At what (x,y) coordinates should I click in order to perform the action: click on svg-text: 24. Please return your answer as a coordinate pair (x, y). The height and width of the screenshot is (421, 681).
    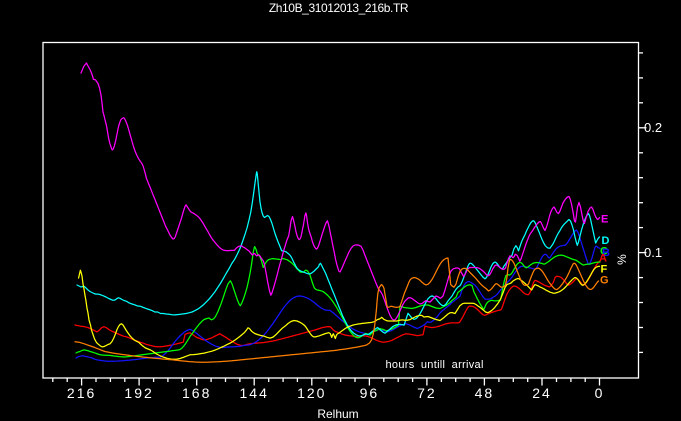
    Looking at the image, I should click on (542, 393).